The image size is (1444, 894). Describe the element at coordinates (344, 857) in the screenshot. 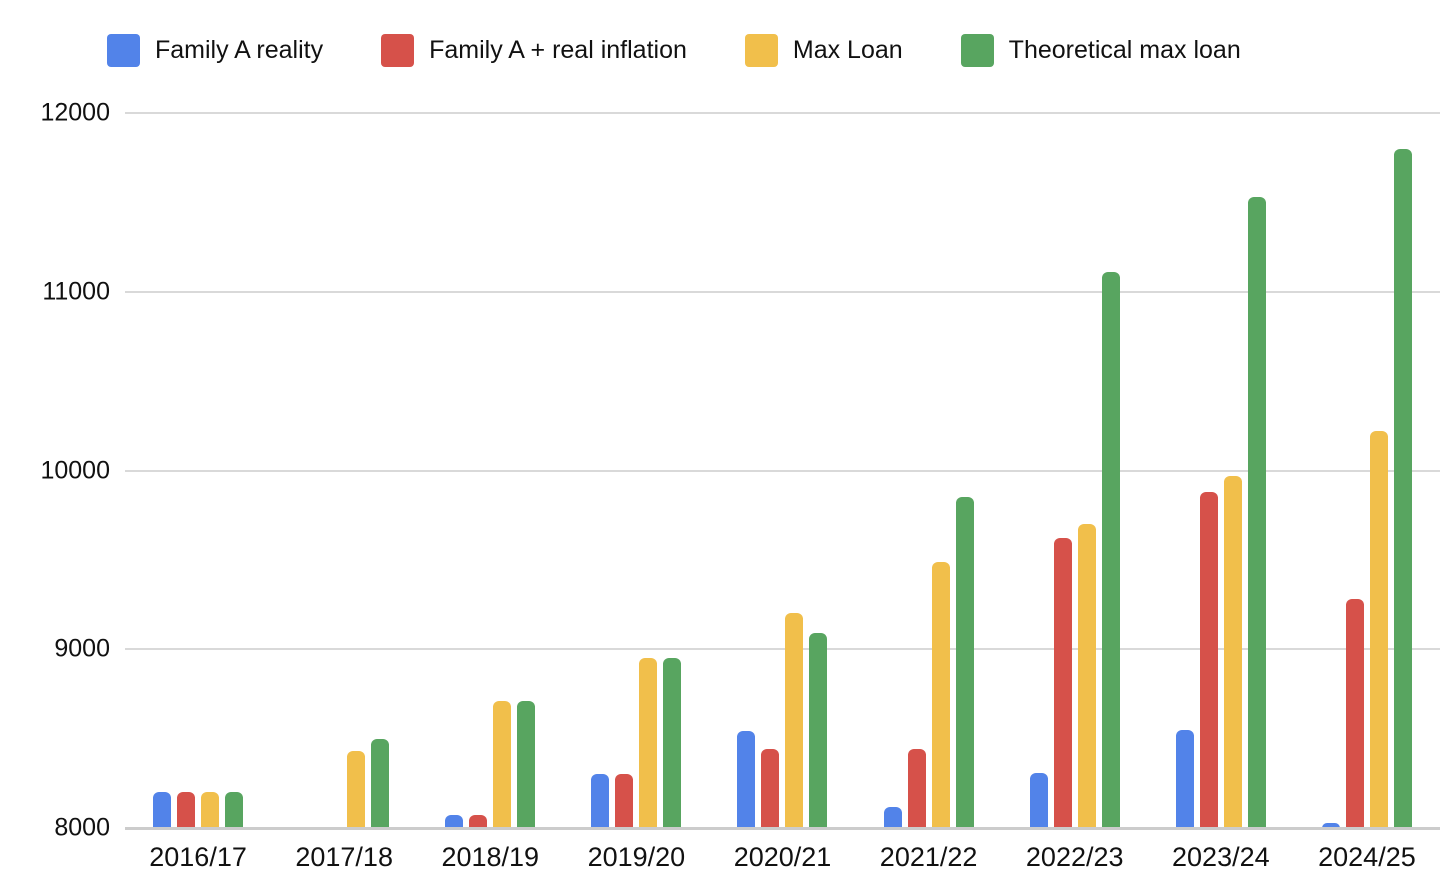

I see `x-label-2017-18: 2017/18` at that location.